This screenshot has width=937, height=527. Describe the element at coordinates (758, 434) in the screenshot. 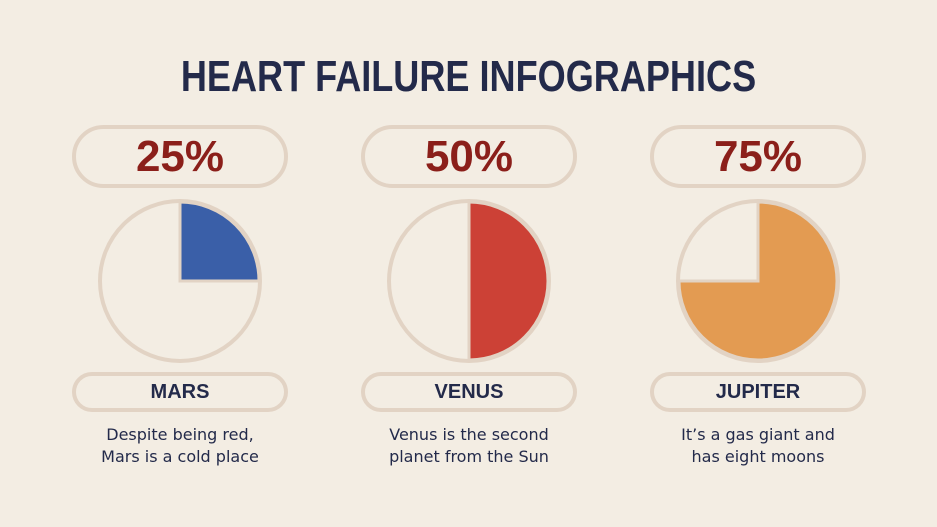

I see `description-line: It’s a gas giant and` at that location.